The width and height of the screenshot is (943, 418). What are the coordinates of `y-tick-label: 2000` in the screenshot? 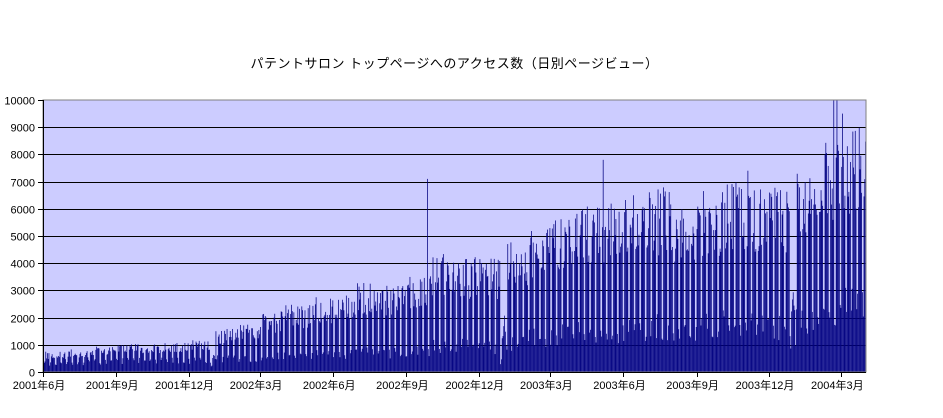 It's located at (23, 320).